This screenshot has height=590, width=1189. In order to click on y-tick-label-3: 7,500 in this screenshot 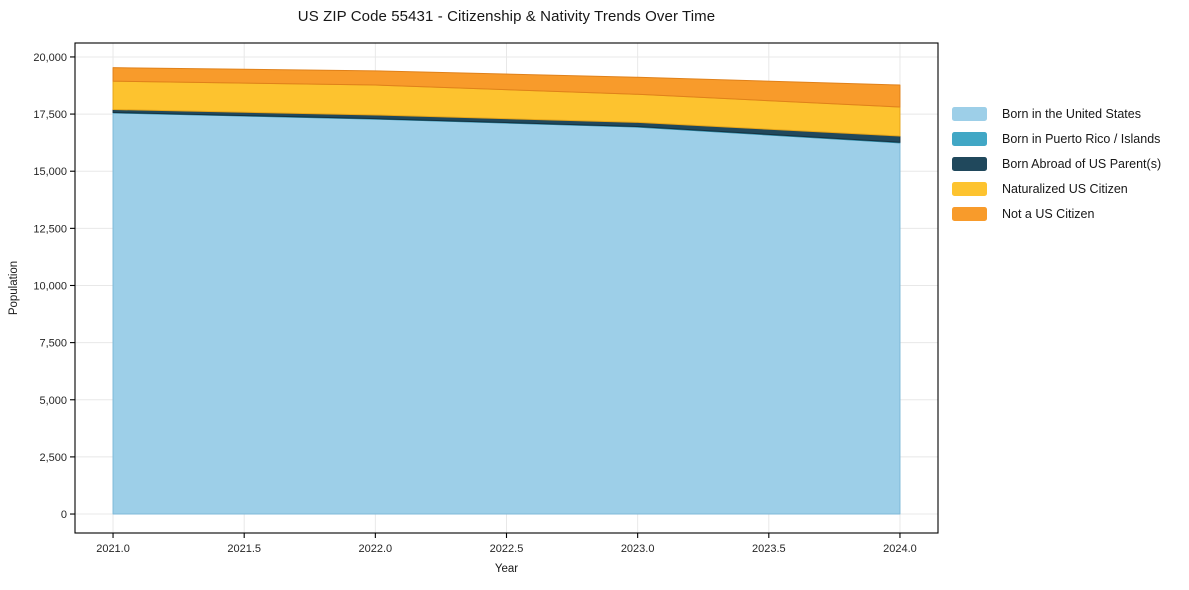, I will do `click(53, 344)`.